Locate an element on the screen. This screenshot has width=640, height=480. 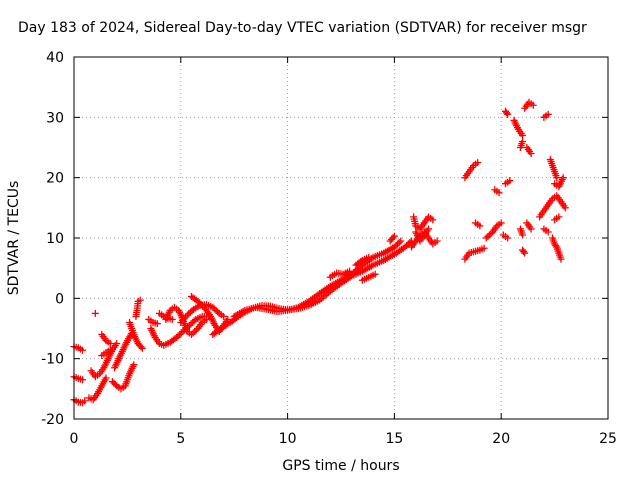
y-tick-labels: -20 -10 0 10 20 30 40 is located at coordinates (52, 239).